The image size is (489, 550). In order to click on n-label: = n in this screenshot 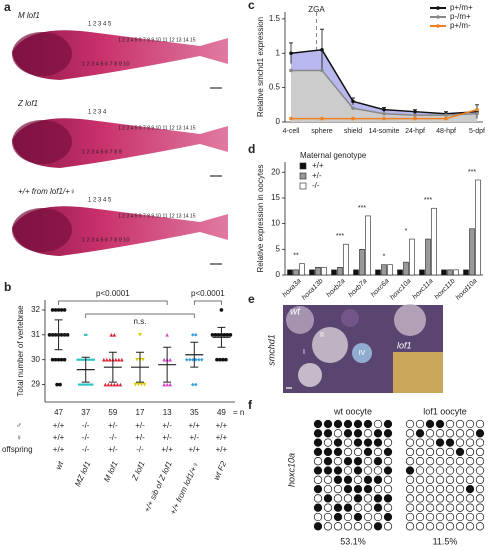, I will do `click(238, 412)`.